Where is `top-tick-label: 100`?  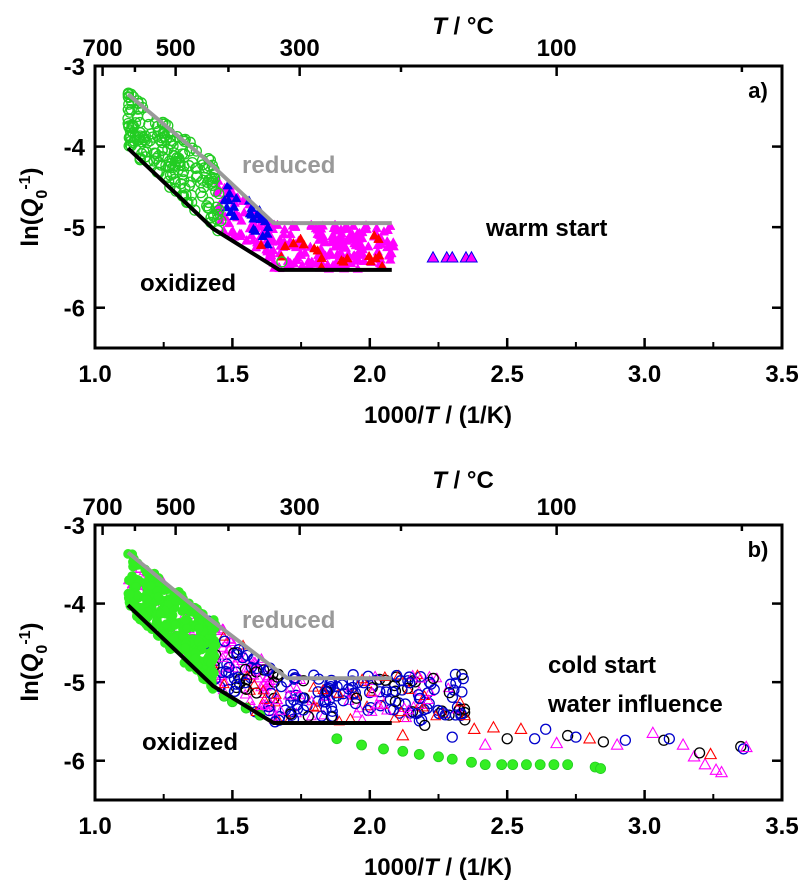
top-tick-label: 100 is located at coordinates (557, 507).